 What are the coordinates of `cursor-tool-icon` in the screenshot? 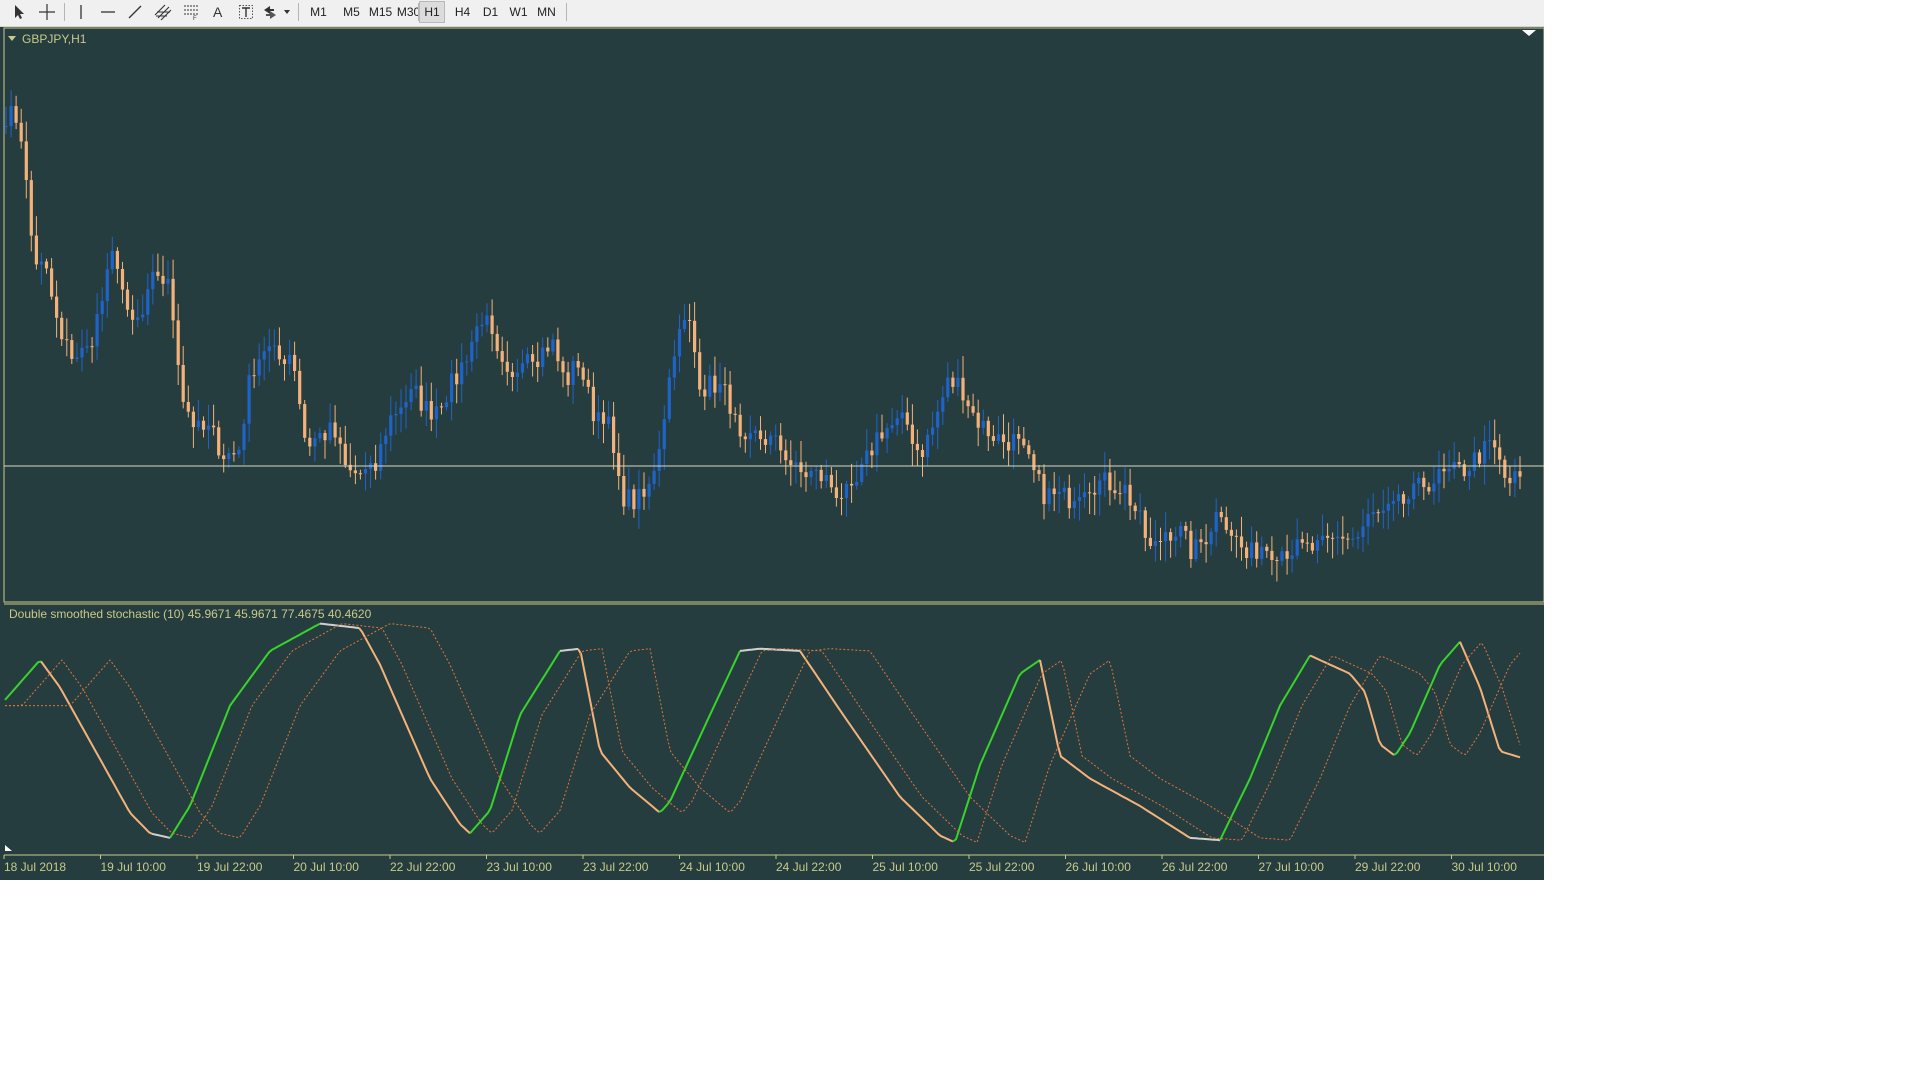 It's located at (19, 12).